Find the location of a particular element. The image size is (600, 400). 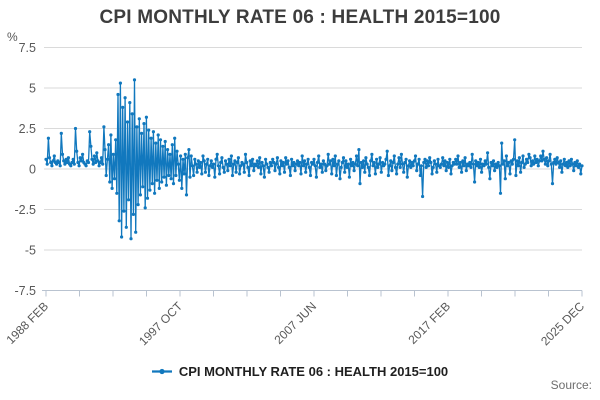

x-tick-label: 2025 DEC is located at coordinates (562, 323).